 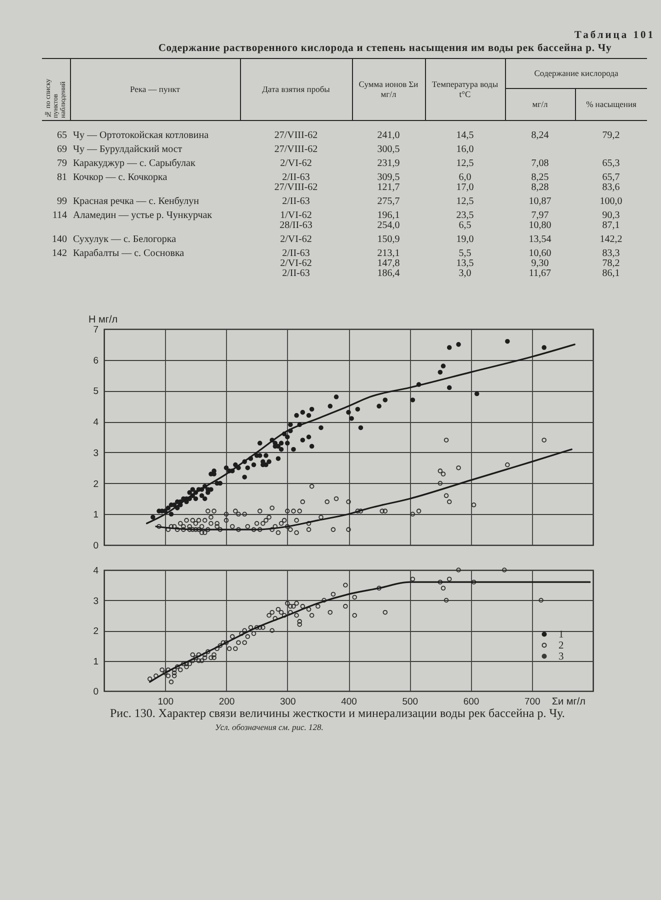 I want to click on text: Кочкор — с. Кочкорка, so click(x=120, y=177).